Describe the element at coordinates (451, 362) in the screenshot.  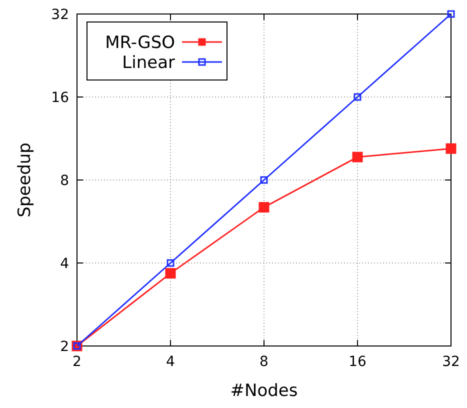
I see `x-tick-label: 32` at that location.